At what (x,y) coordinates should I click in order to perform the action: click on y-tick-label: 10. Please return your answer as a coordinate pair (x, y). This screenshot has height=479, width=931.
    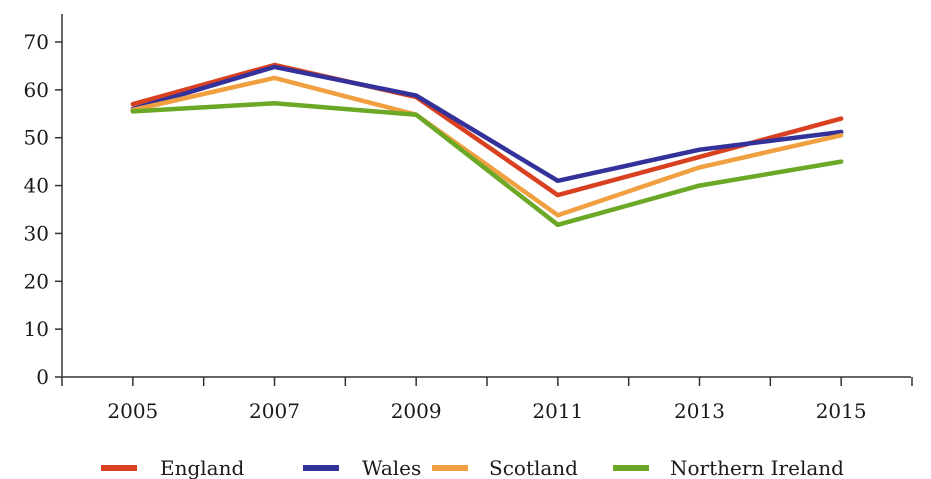
    Looking at the image, I should click on (36, 329).